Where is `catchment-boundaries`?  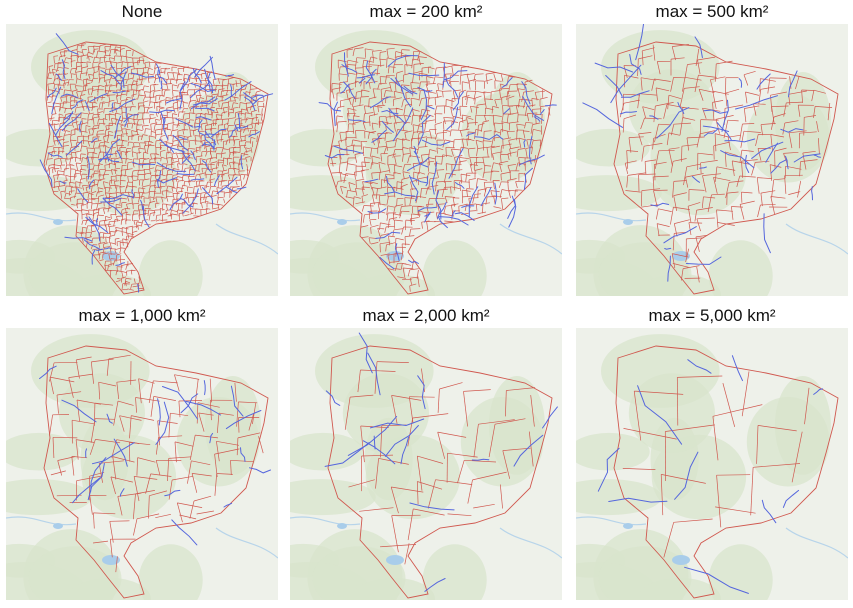 catchment-boundaries is located at coordinates (440, 169).